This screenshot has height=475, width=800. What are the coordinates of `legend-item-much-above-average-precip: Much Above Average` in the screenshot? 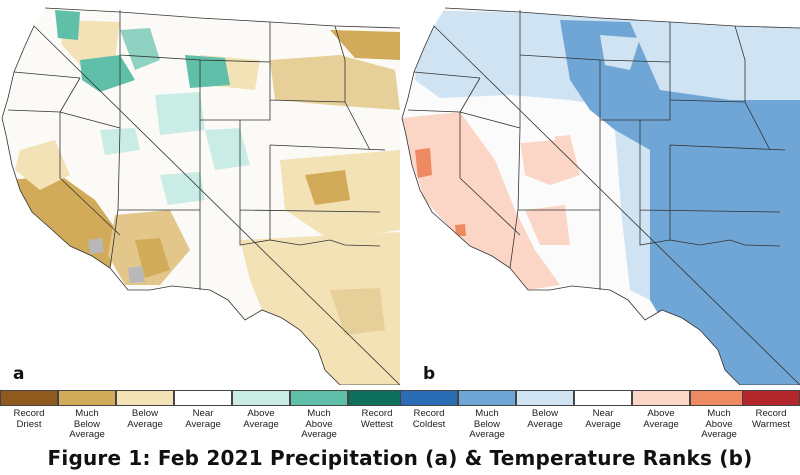 It's located at (319, 415).